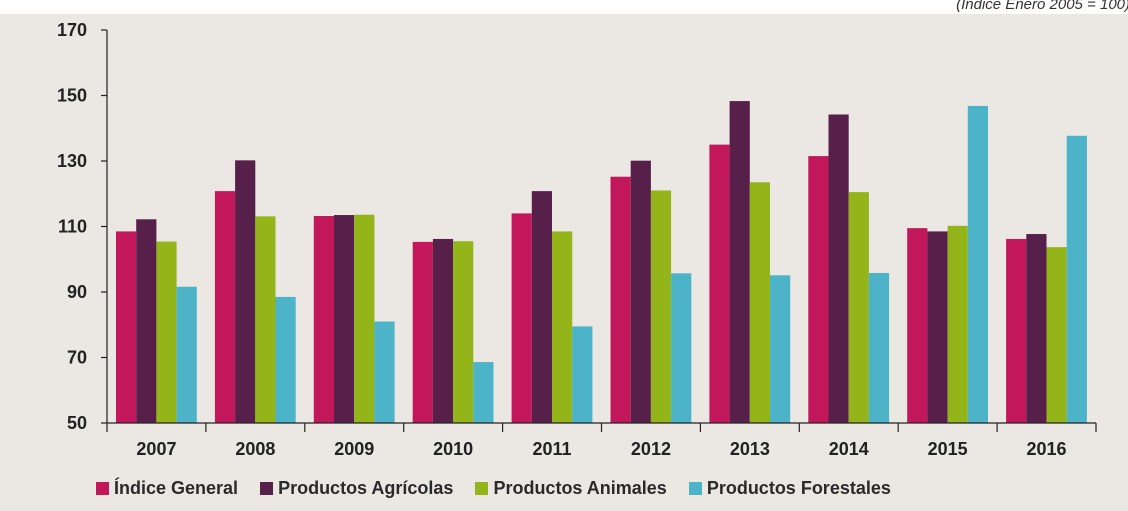 The image size is (1128, 511). What do you see at coordinates (72, 227) in the screenshot?
I see `y-tick-label: 110` at bounding box center [72, 227].